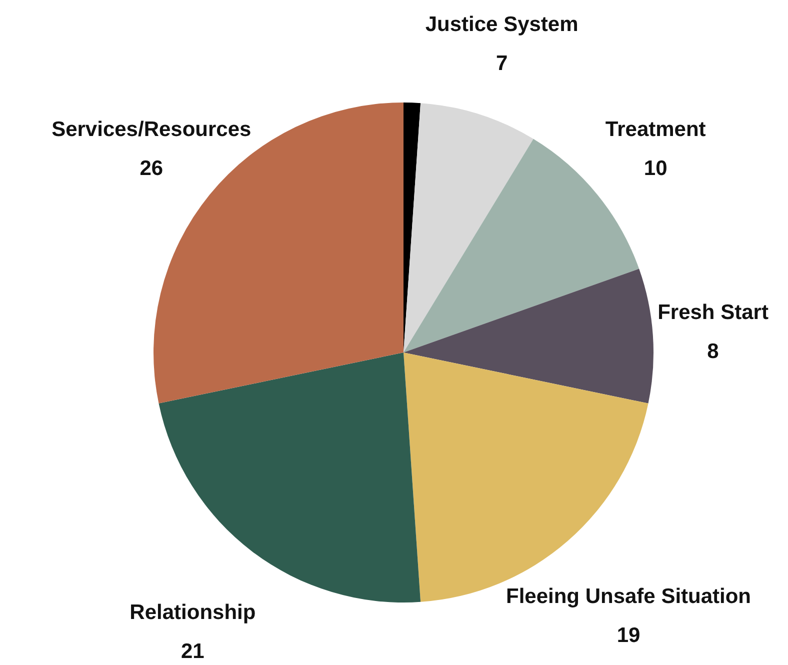 The width and height of the screenshot is (788, 665). What do you see at coordinates (655, 129) in the screenshot?
I see `slice-label: Treatment` at bounding box center [655, 129].